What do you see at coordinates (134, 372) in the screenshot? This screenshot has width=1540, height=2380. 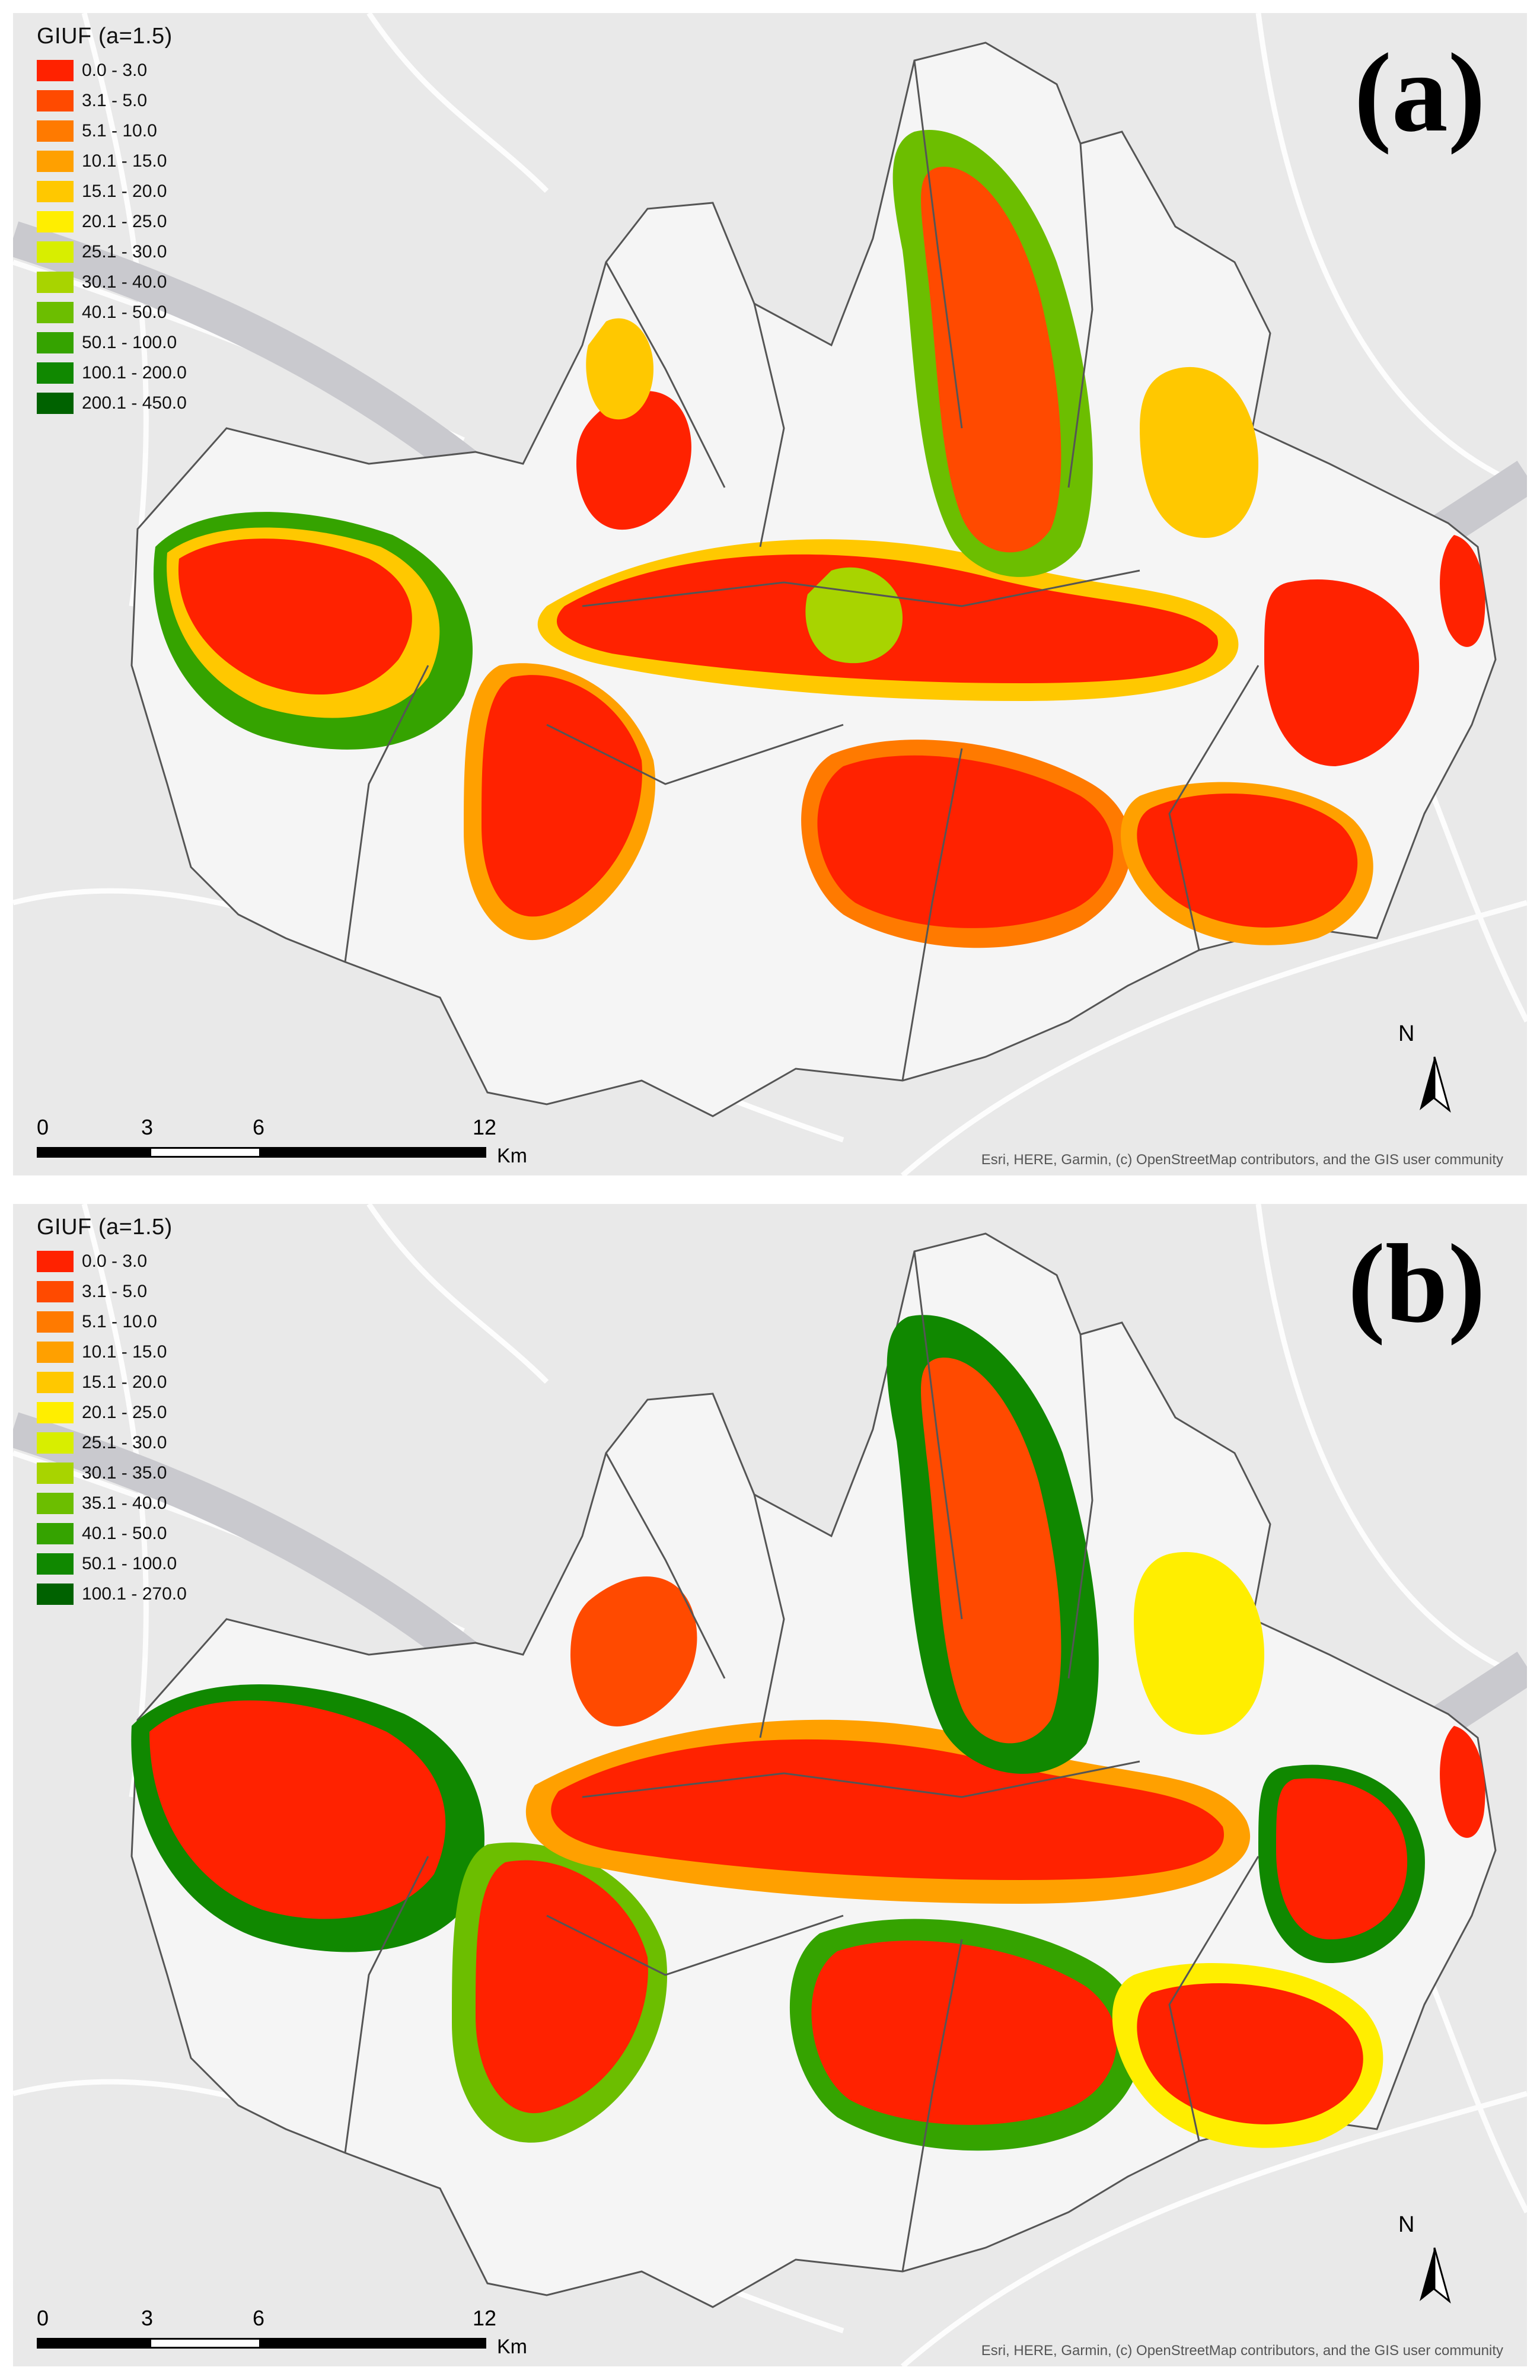 I see `legend-label: 100.1 - 200.0` at bounding box center [134, 372].